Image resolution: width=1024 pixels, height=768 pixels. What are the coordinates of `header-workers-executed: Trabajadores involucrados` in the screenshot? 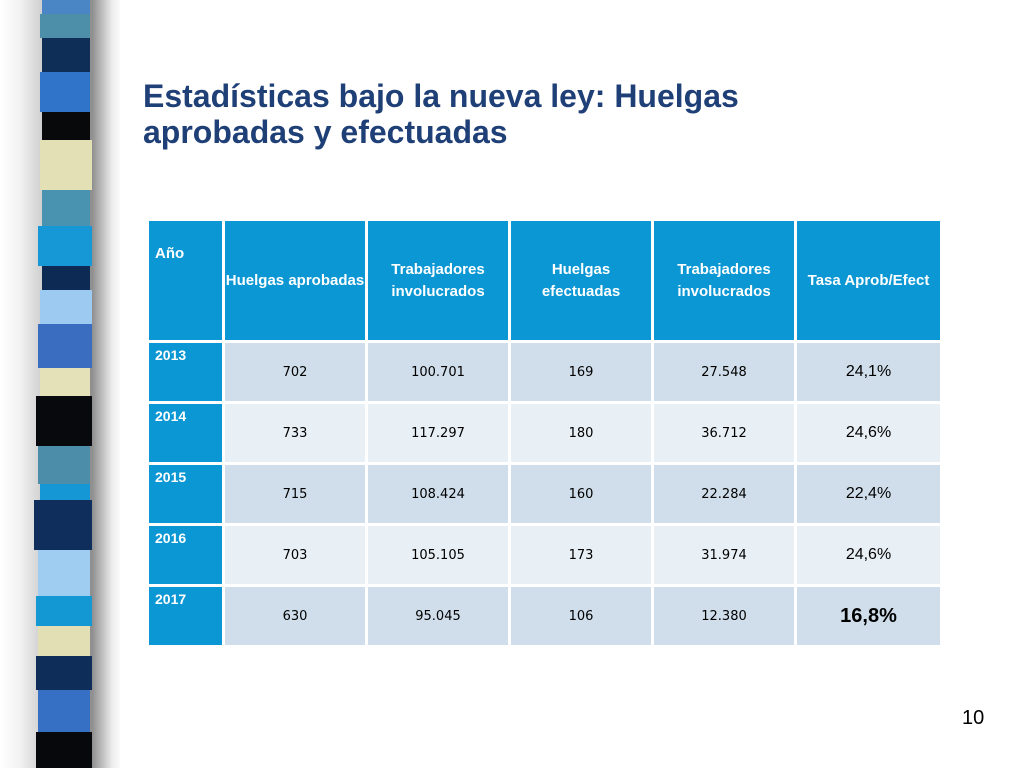 It's located at (725, 282).